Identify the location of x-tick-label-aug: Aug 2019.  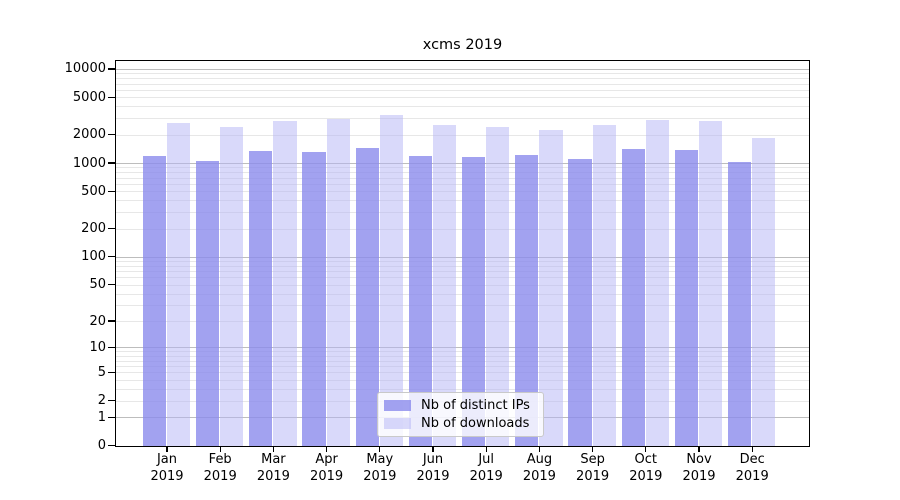
(539, 468).